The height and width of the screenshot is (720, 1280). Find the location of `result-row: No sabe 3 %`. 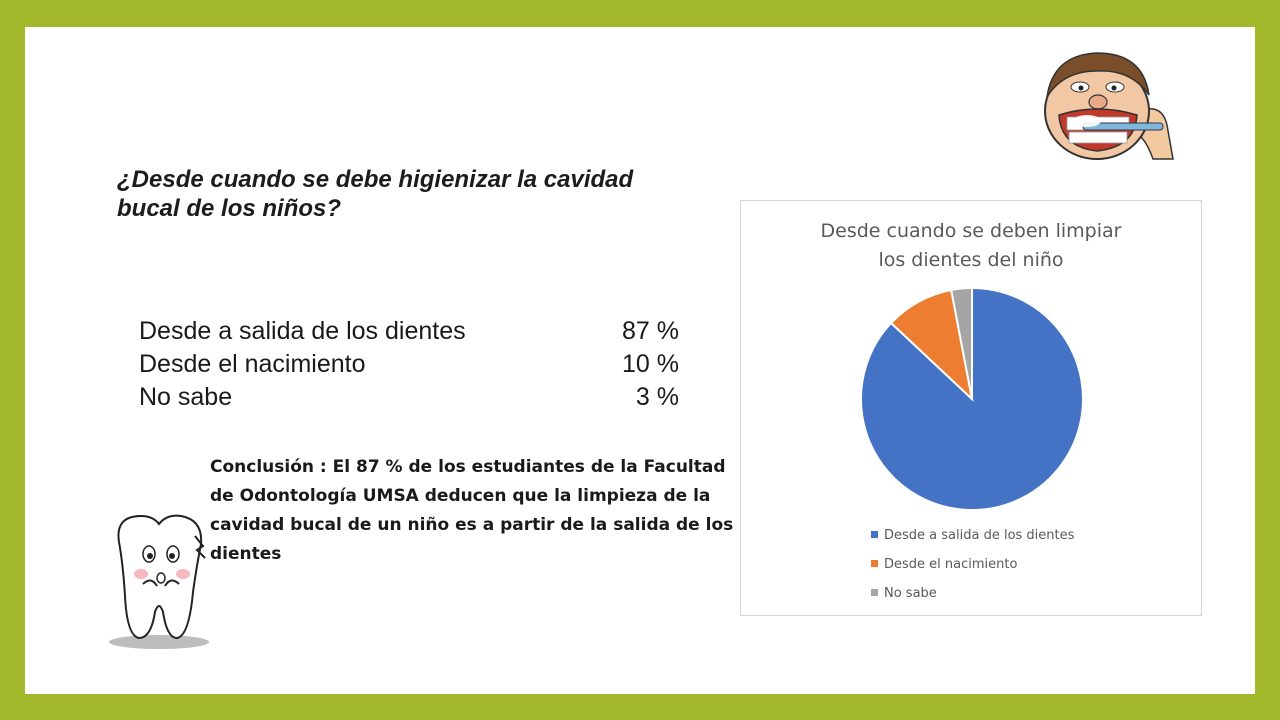

result-row: No sabe 3 % is located at coordinates (409, 397).